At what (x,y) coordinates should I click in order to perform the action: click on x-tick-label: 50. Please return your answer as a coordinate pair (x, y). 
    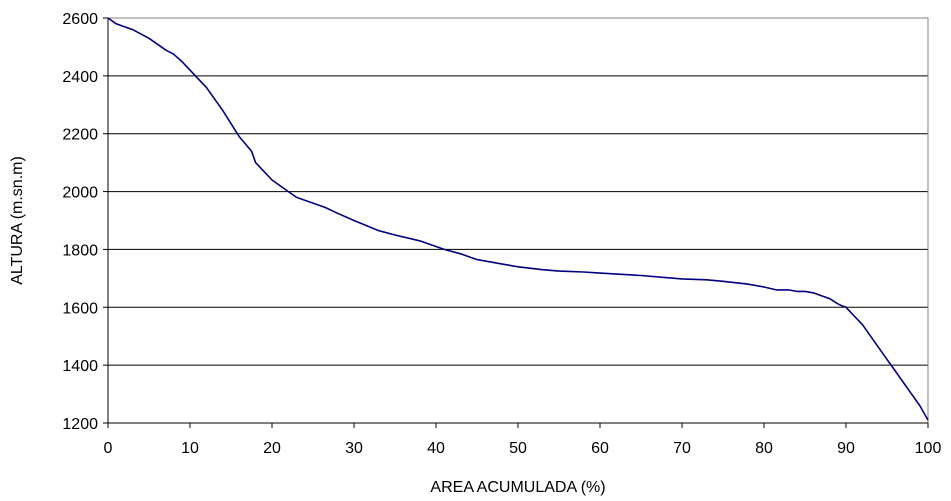
    Looking at the image, I should click on (518, 448).